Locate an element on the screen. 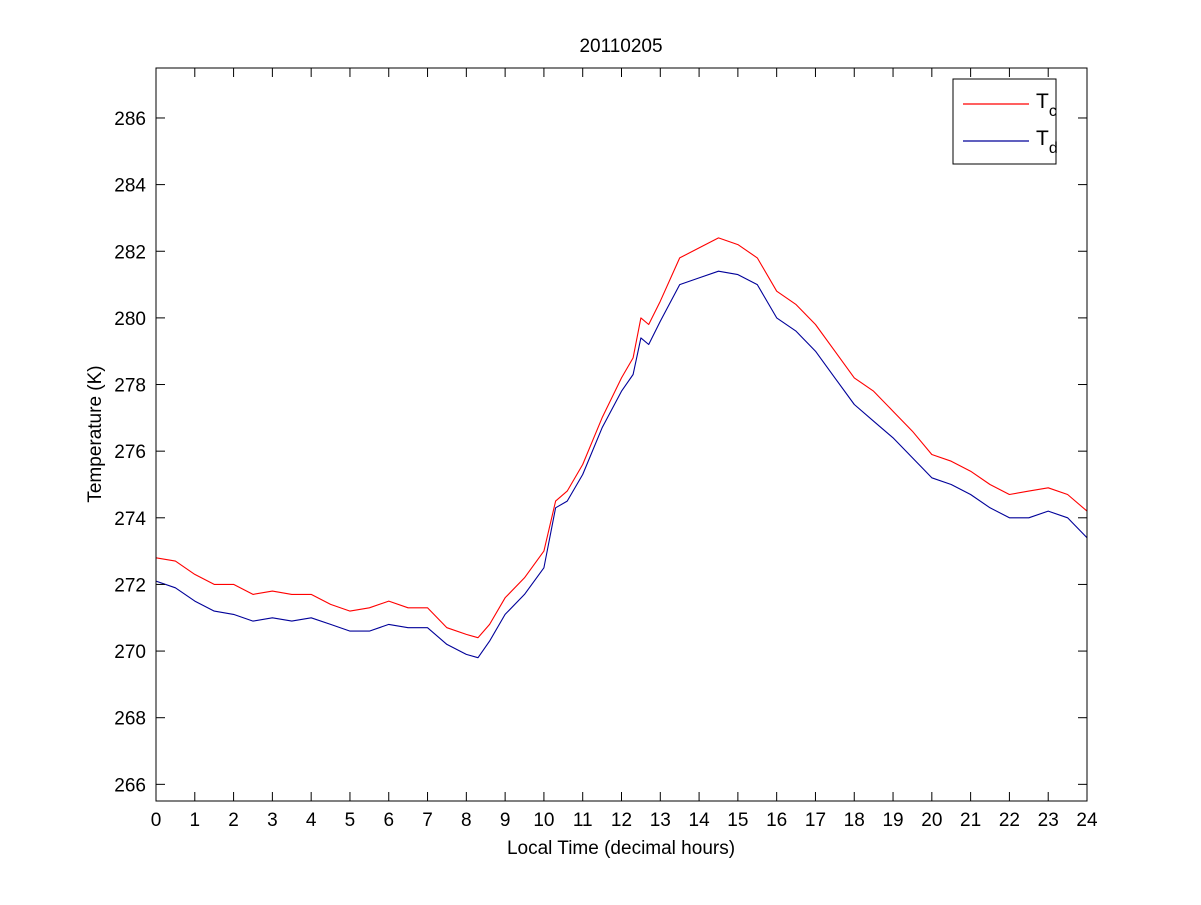  y-axis-label: Temperature (K) is located at coordinates (95, 433).